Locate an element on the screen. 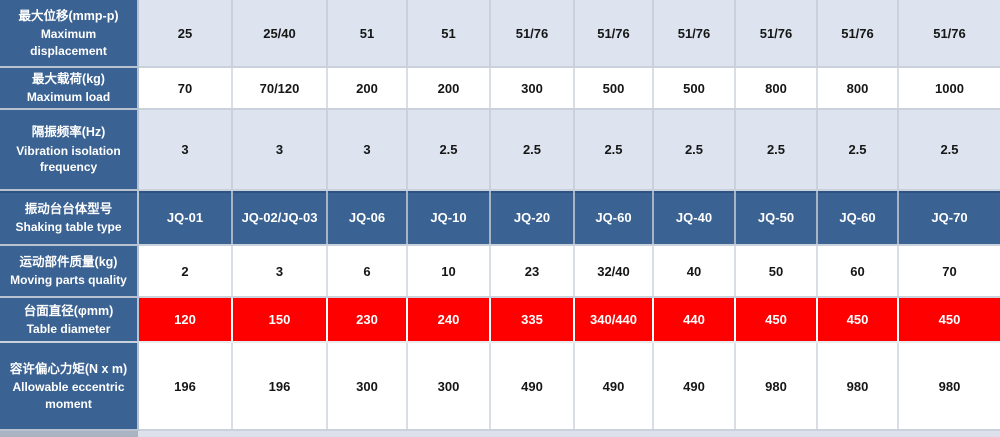  partial-row-cells is located at coordinates (569, 433).